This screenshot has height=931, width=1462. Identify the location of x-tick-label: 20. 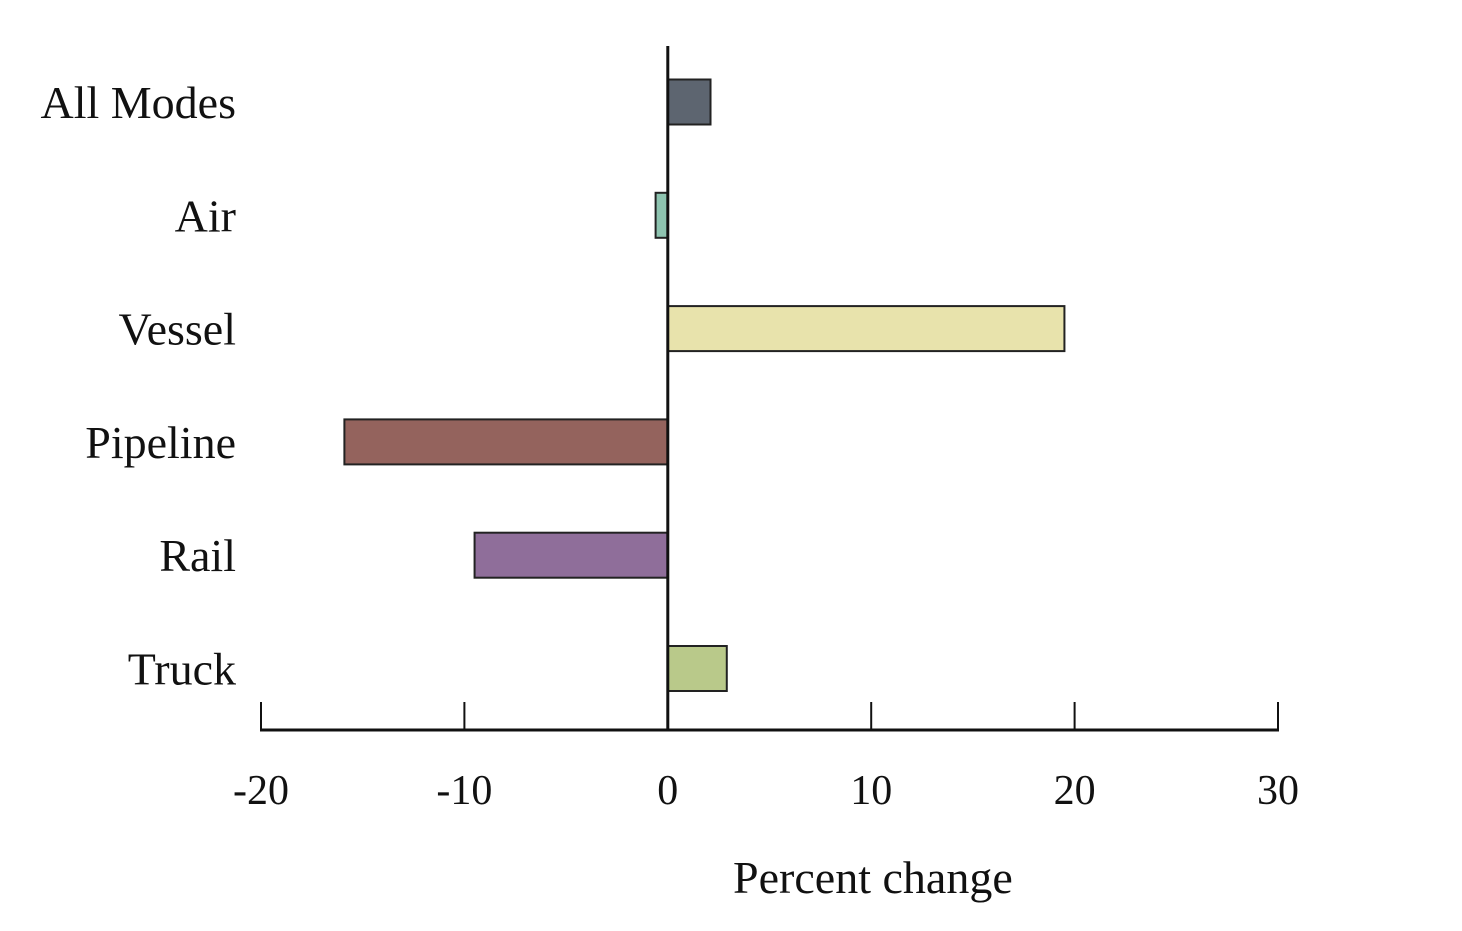
(1075, 791).